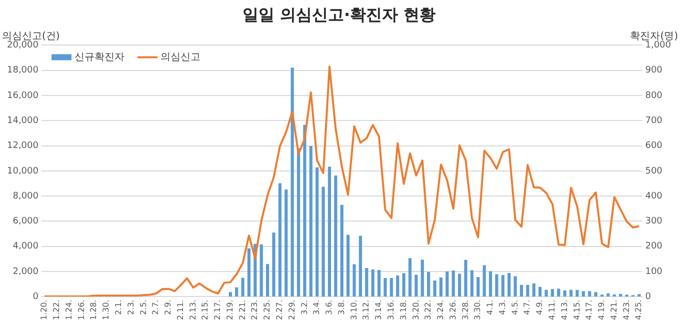 This screenshot has width=680, height=327. What do you see at coordinates (118, 307) in the screenshot?
I see `x-tick-label: 2.1.` at bounding box center [118, 307].